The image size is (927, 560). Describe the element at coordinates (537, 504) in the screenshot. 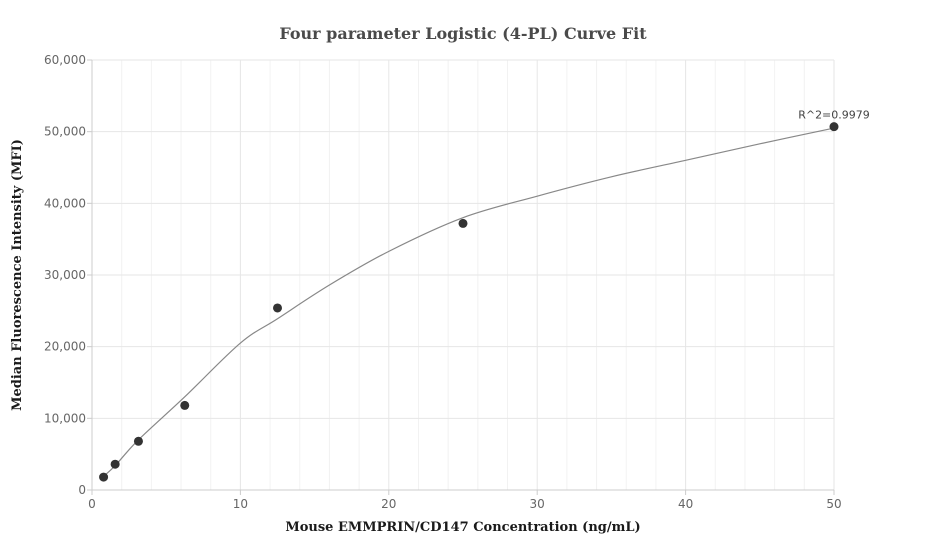

I see `x-tick-label: 30` at that location.